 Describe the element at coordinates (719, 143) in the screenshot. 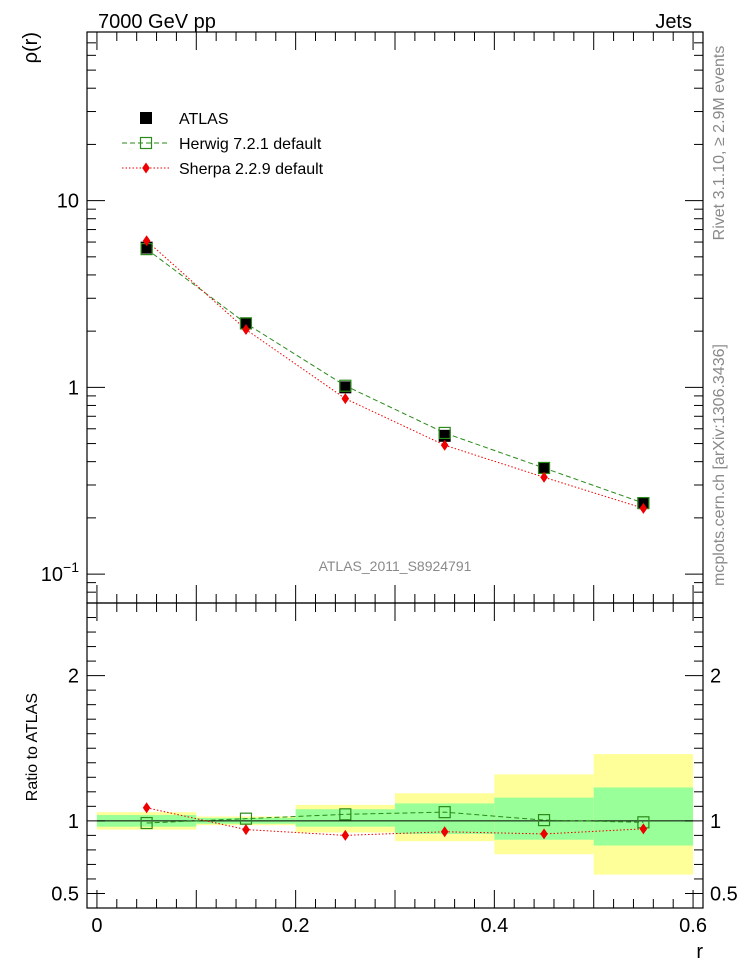

I see `side-text-top: Rivet 3.1.10, ≥ 2.9M events` at that location.